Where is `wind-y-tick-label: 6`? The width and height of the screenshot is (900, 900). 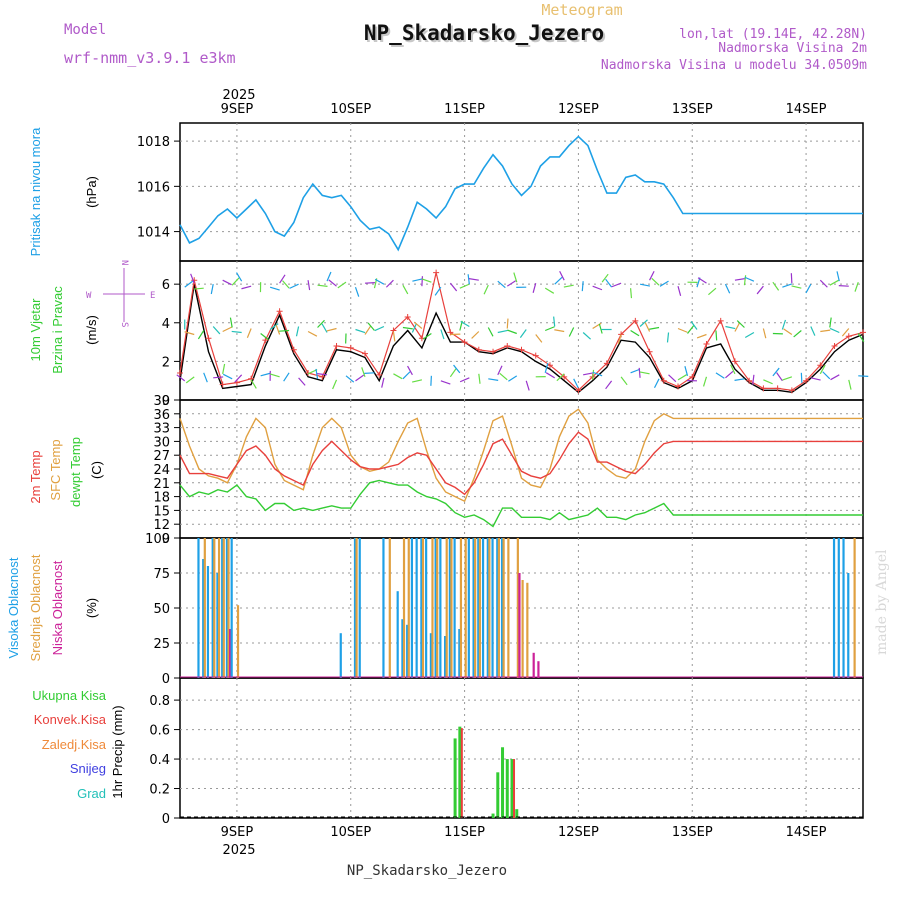
wind-y-tick-label: 6 is located at coordinates (166, 285).